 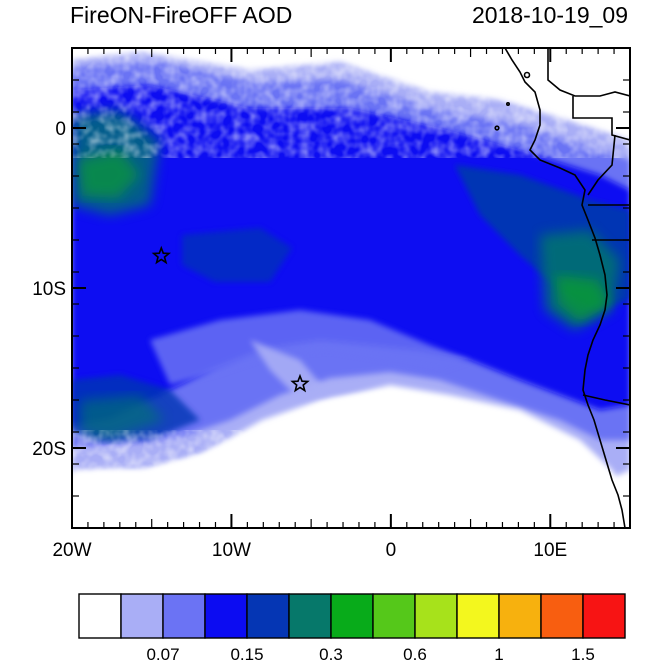 What do you see at coordinates (391, 550) in the screenshot?
I see `x-tick-label: 0` at bounding box center [391, 550].